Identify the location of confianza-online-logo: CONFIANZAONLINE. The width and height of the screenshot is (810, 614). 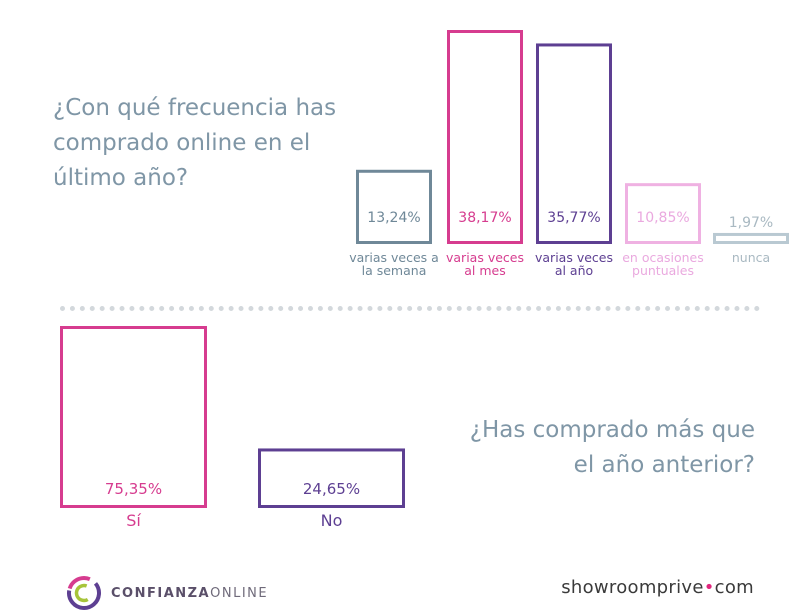
(167, 593).